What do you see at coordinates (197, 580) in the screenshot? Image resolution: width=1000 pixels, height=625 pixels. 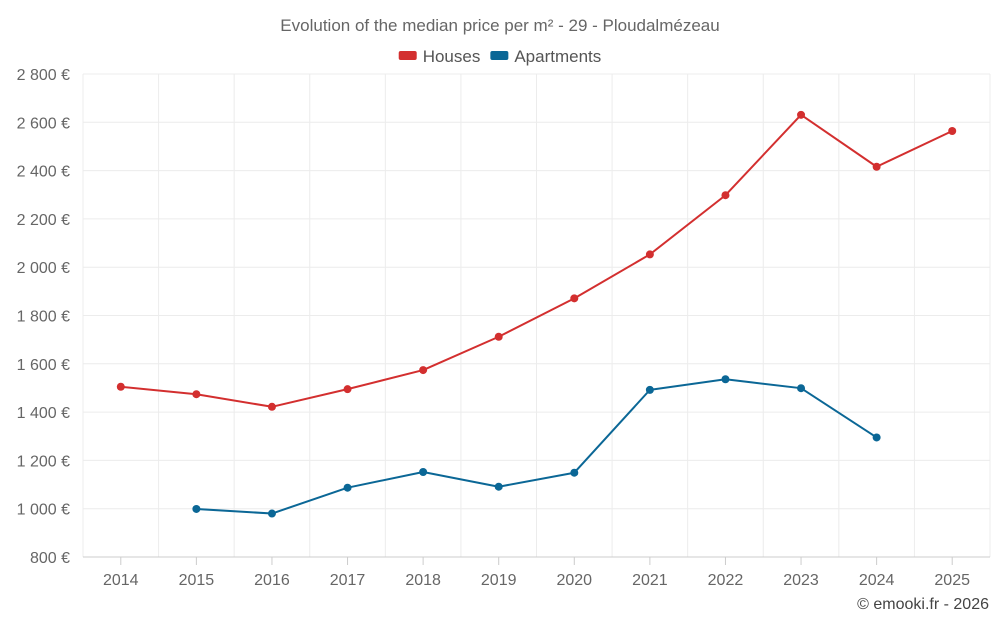 I see `x-tick-label: 2015` at bounding box center [197, 580].